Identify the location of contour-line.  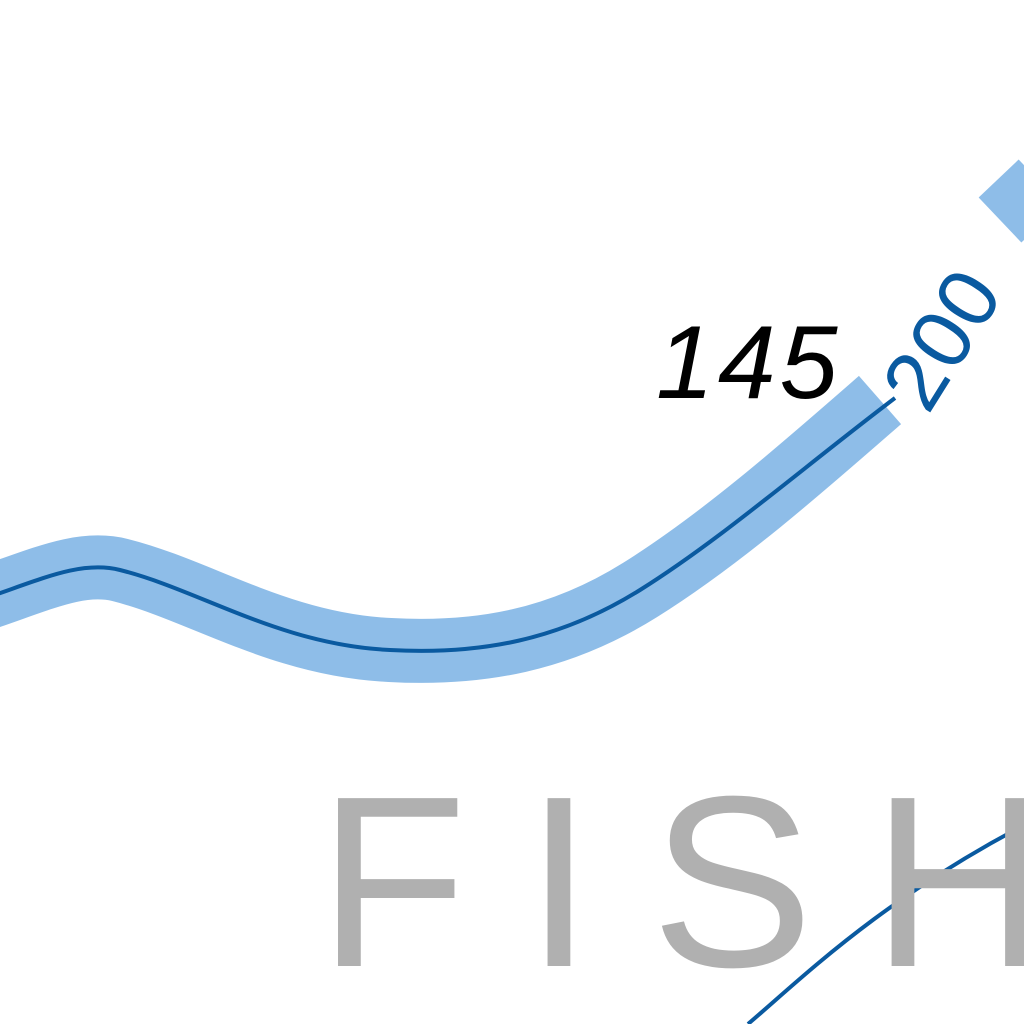
(885, 923).